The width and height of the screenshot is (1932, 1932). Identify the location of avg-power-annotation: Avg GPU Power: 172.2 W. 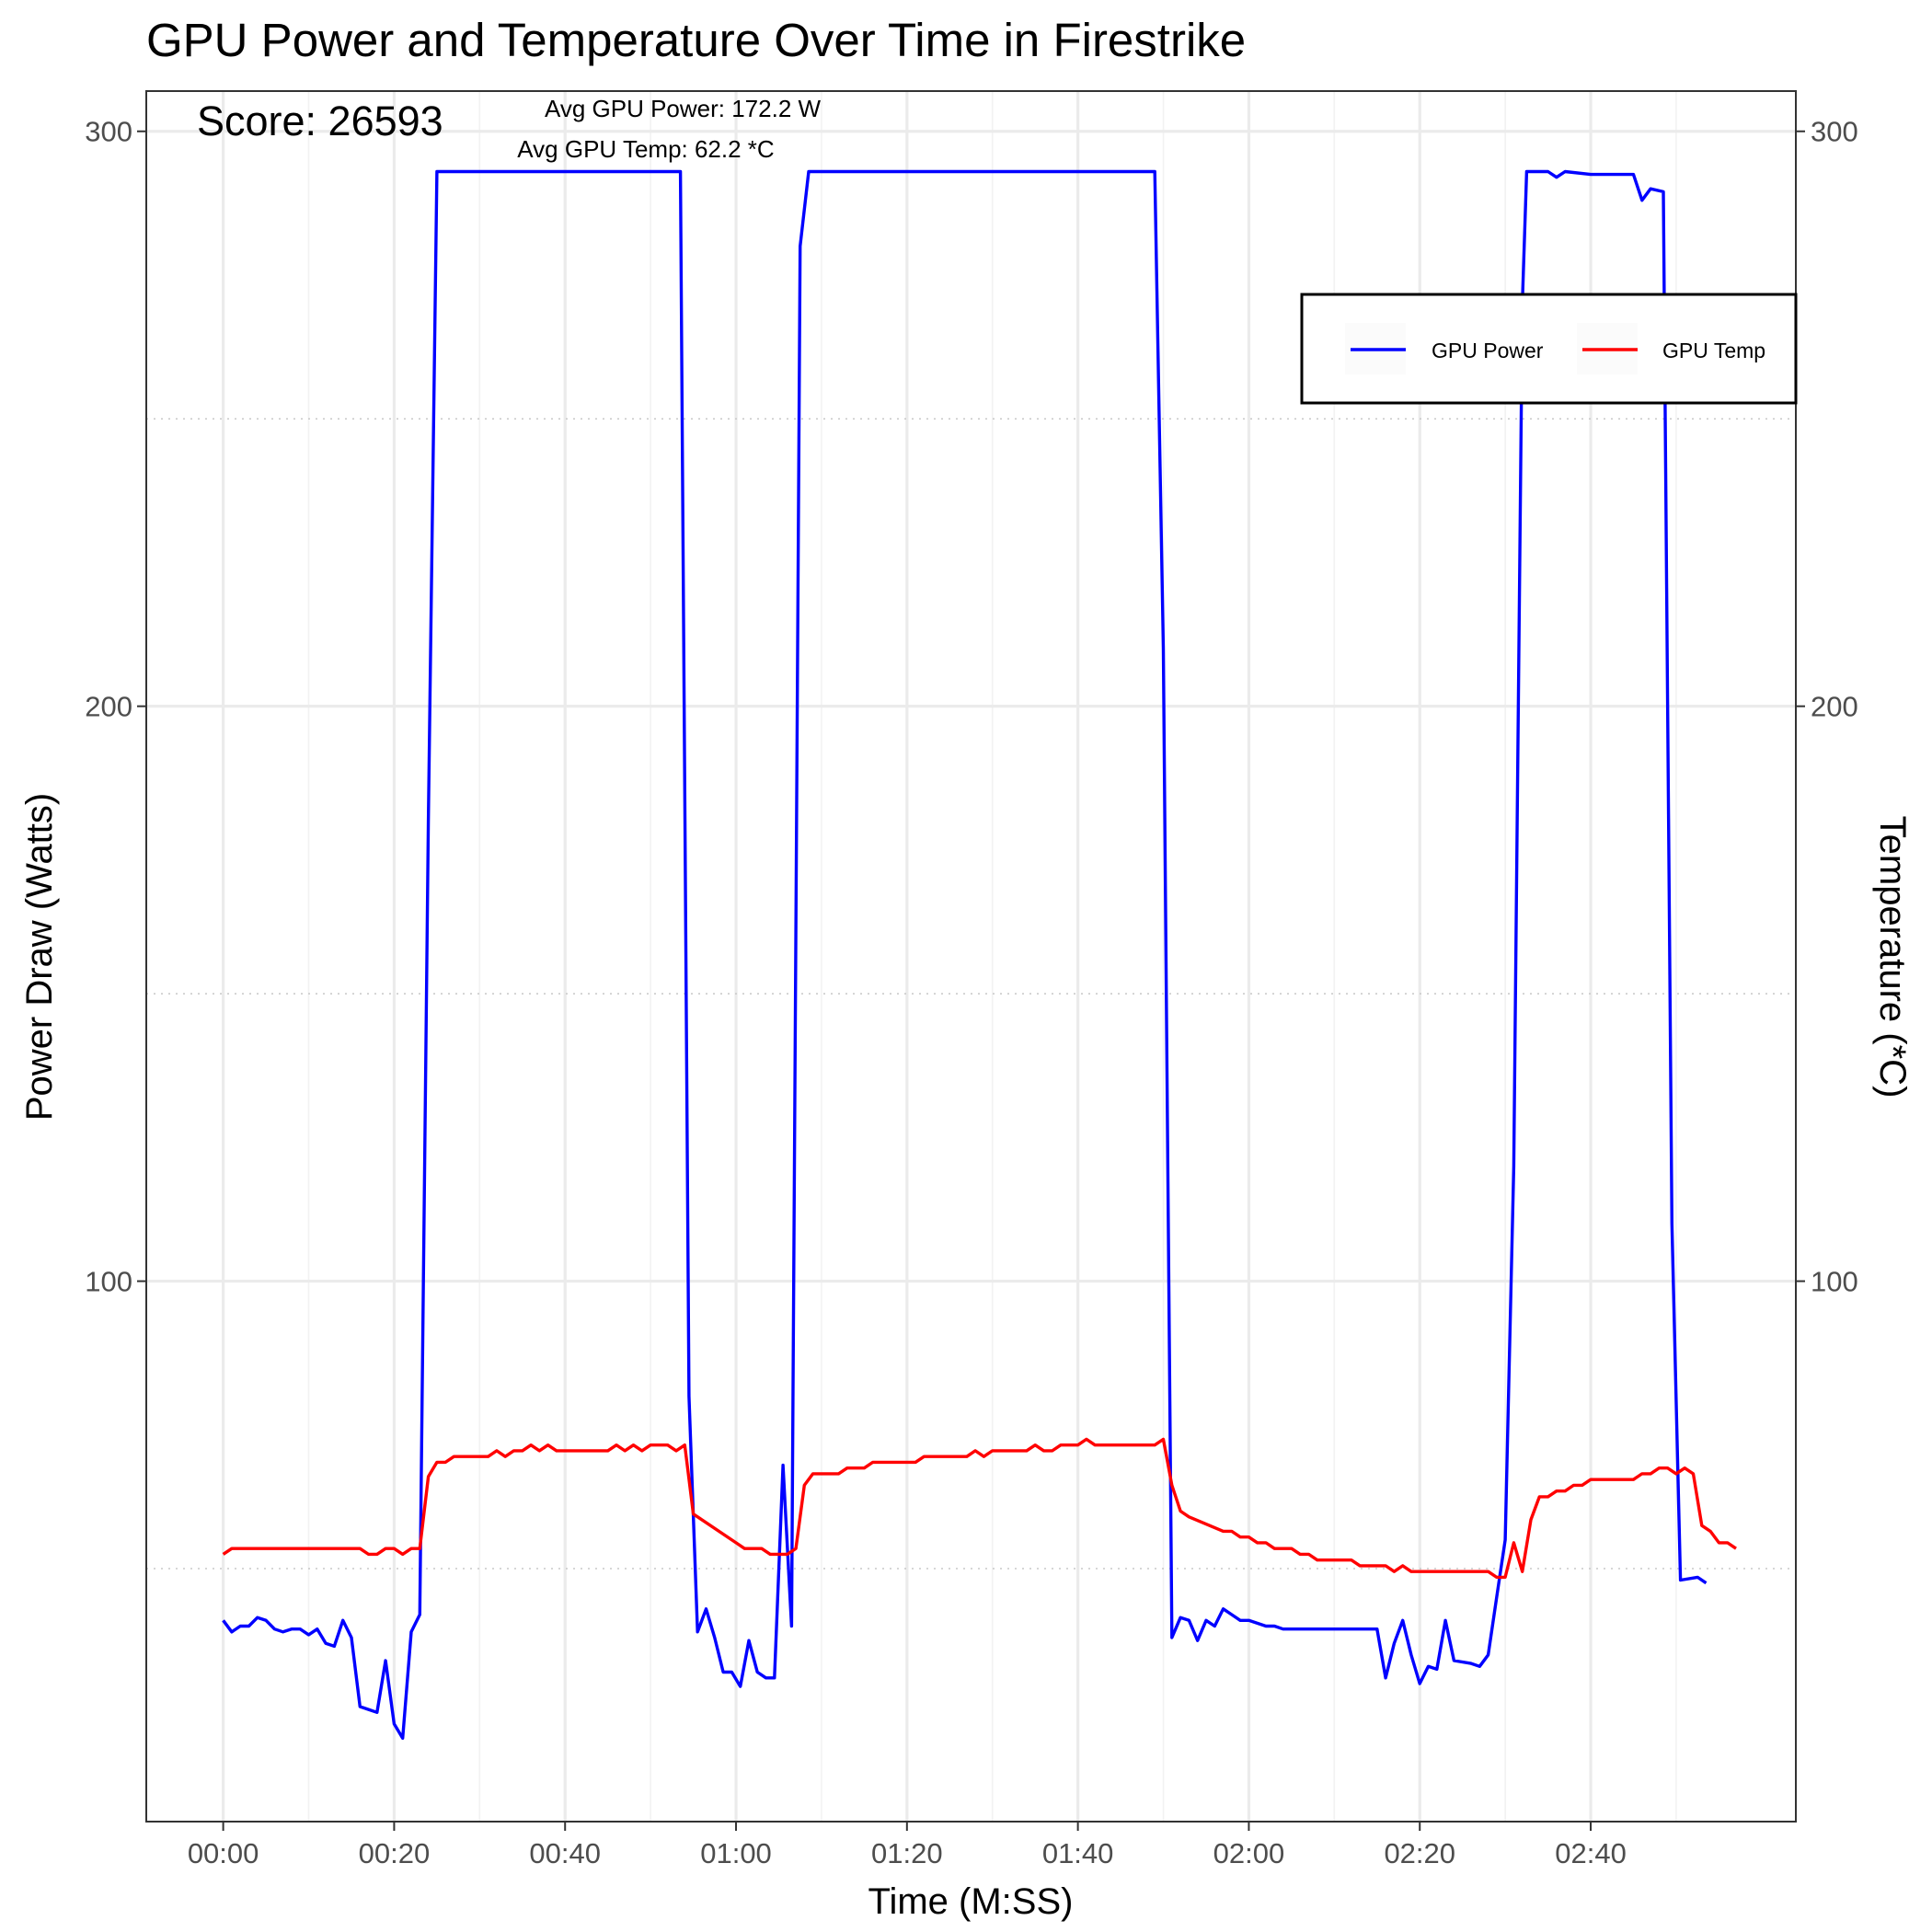
(683, 108).